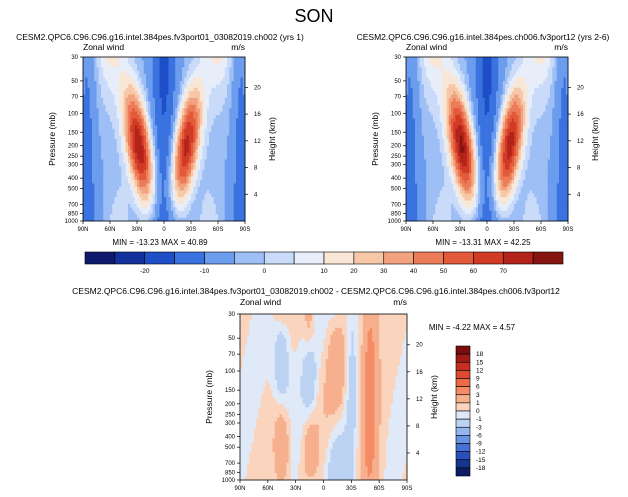 The width and height of the screenshot is (628, 497). I want to click on y-tick-label: 70, so click(74, 98).